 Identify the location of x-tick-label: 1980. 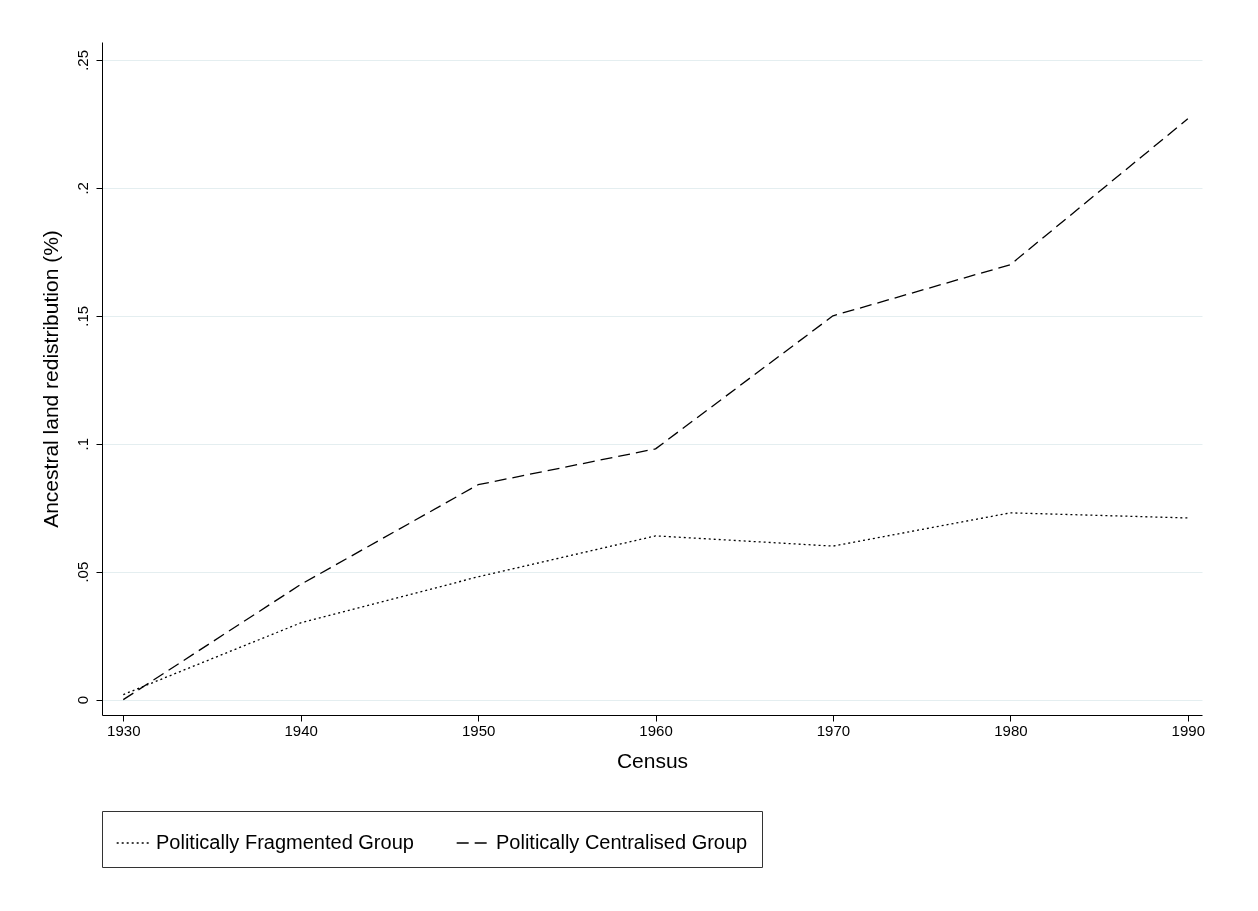
(1011, 730).